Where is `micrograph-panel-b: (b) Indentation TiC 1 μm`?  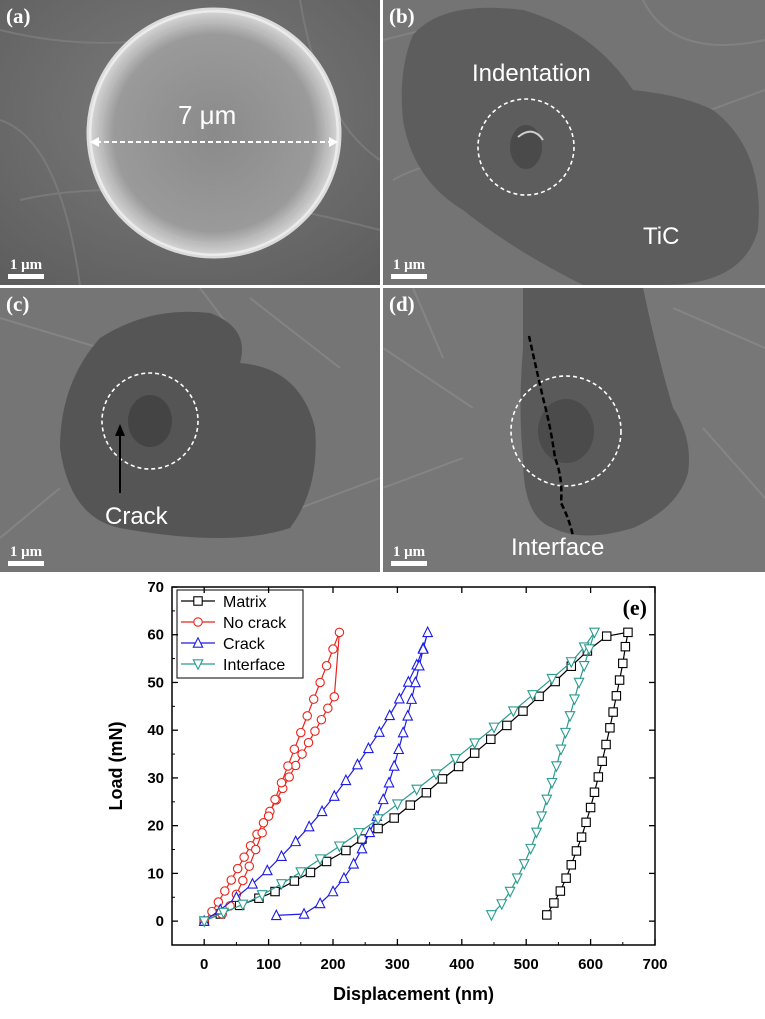 micrograph-panel-b: (b) Indentation TiC 1 μm is located at coordinates (574, 142).